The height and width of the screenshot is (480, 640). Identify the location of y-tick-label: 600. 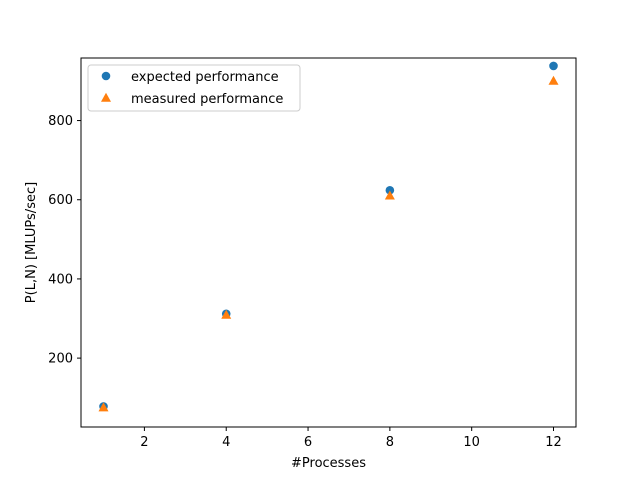
(60, 200).